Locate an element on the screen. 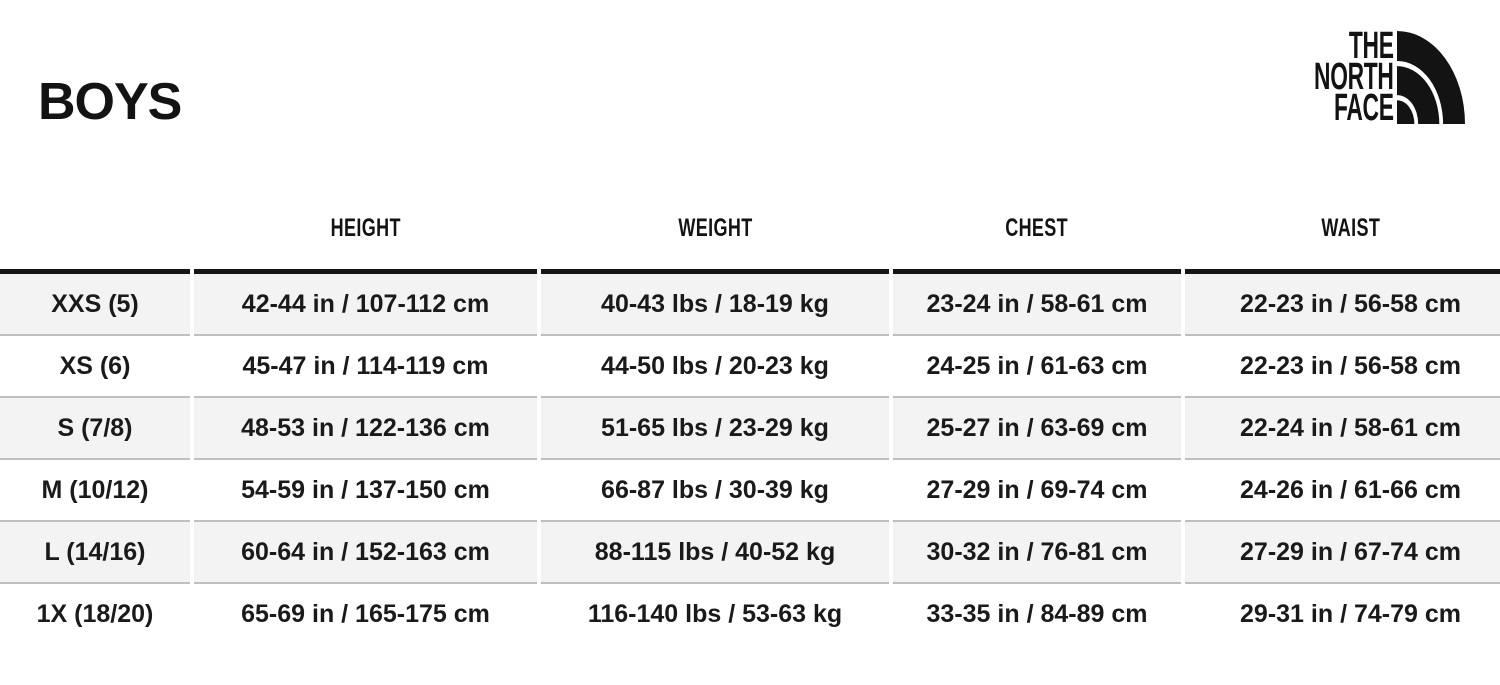 Image resolution: width=1500 pixels, height=685 pixels. brand-text-line: NORTH is located at coordinates (1354, 76).